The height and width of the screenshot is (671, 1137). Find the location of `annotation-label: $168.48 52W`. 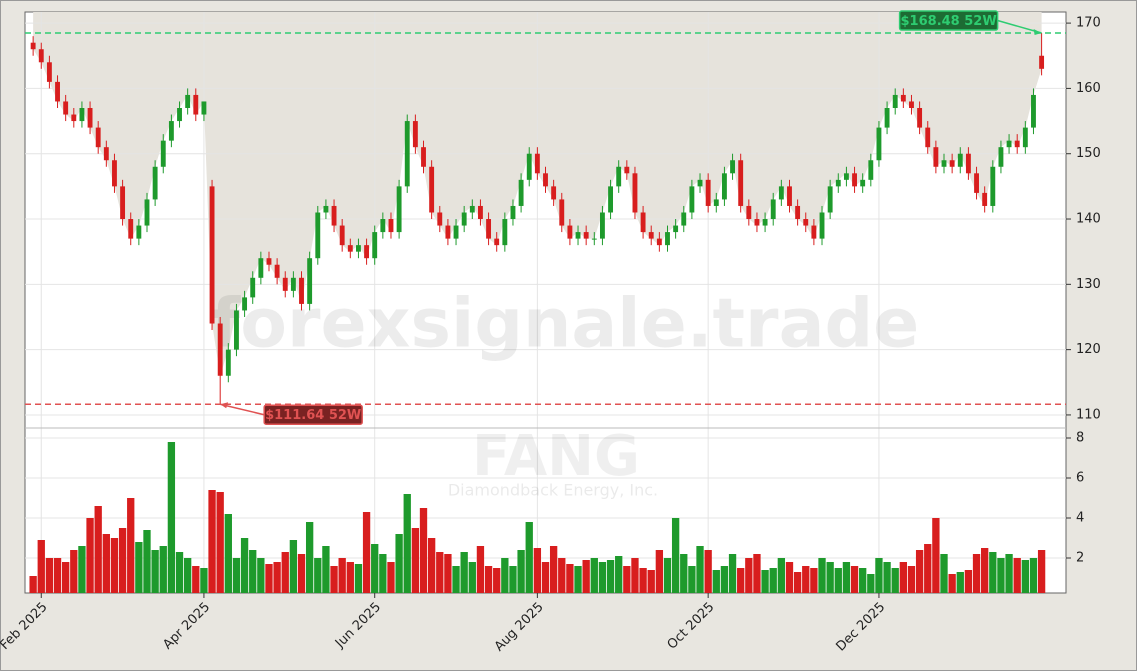

annotation-label: $168.48 52W is located at coordinates (949, 21).